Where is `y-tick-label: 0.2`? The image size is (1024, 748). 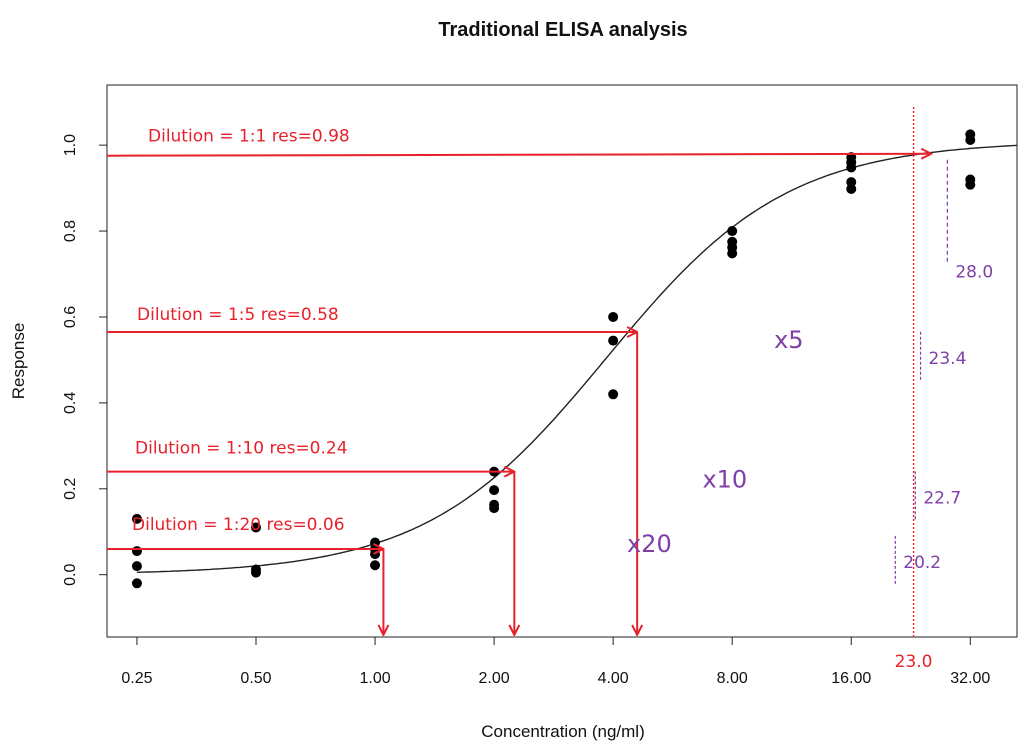 y-tick-label: 0.2 is located at coordinates (70, 489).